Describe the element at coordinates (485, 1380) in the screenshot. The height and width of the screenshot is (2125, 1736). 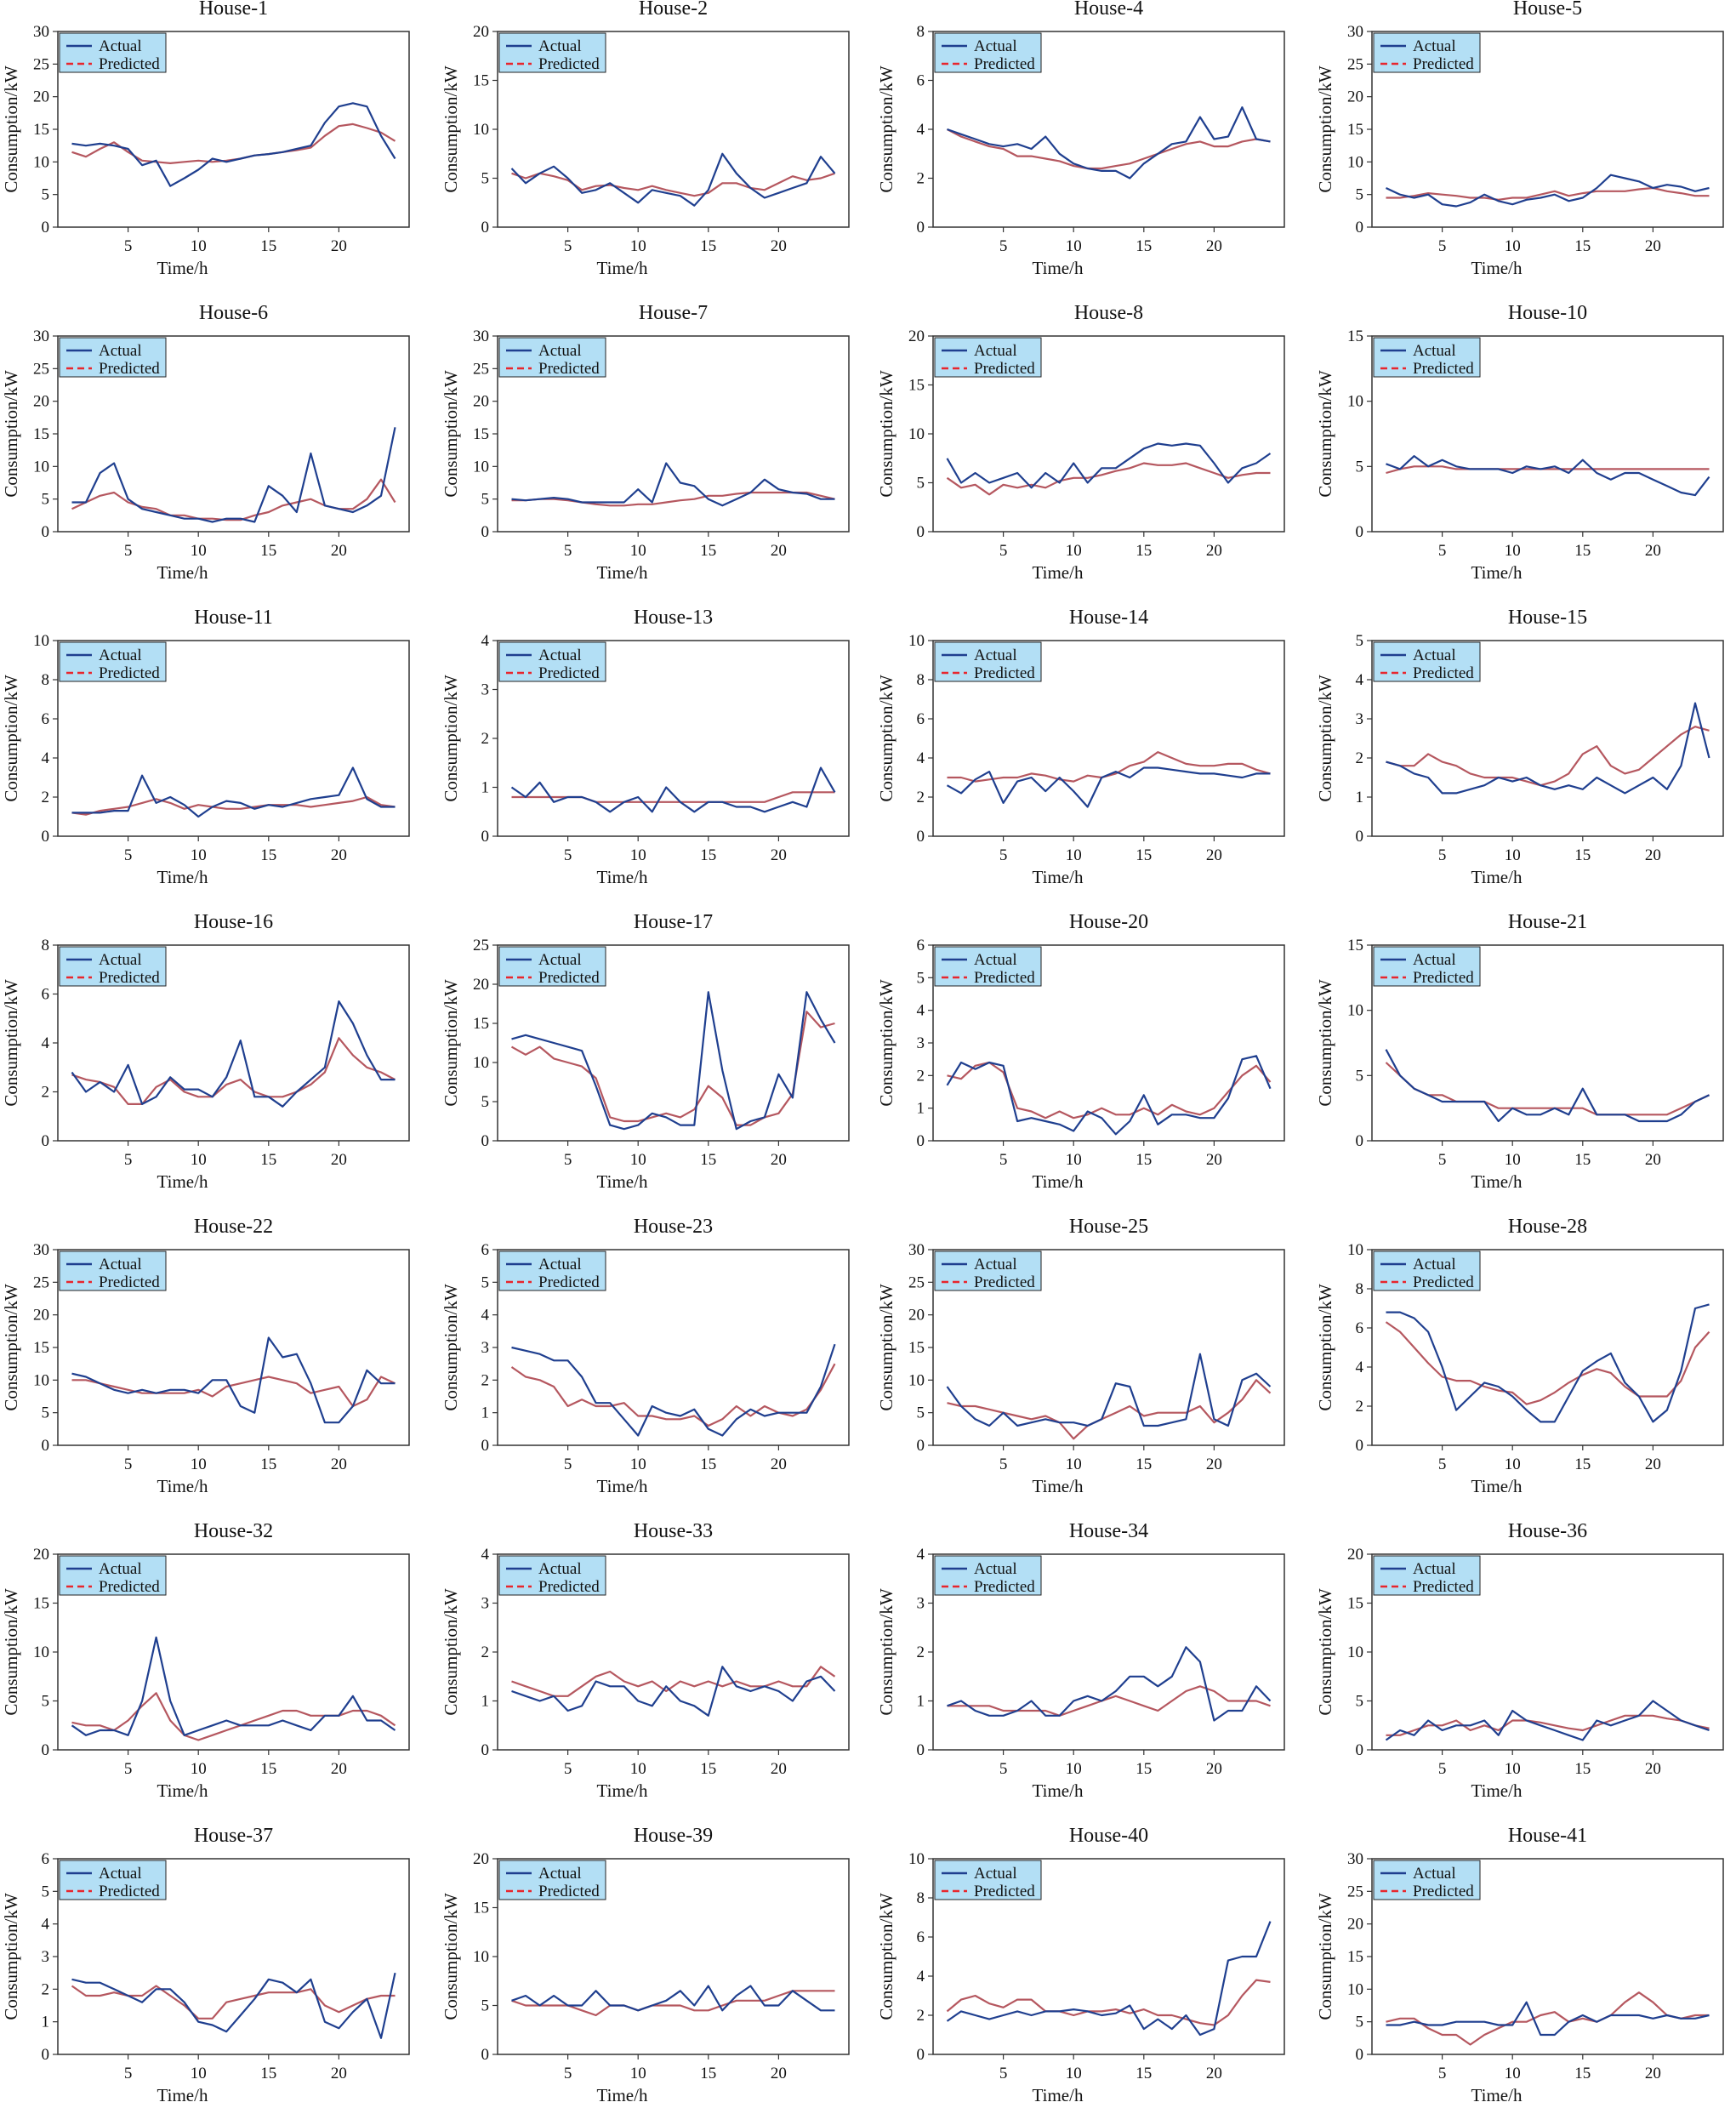
I see `y-tick-label: 2` at that location.